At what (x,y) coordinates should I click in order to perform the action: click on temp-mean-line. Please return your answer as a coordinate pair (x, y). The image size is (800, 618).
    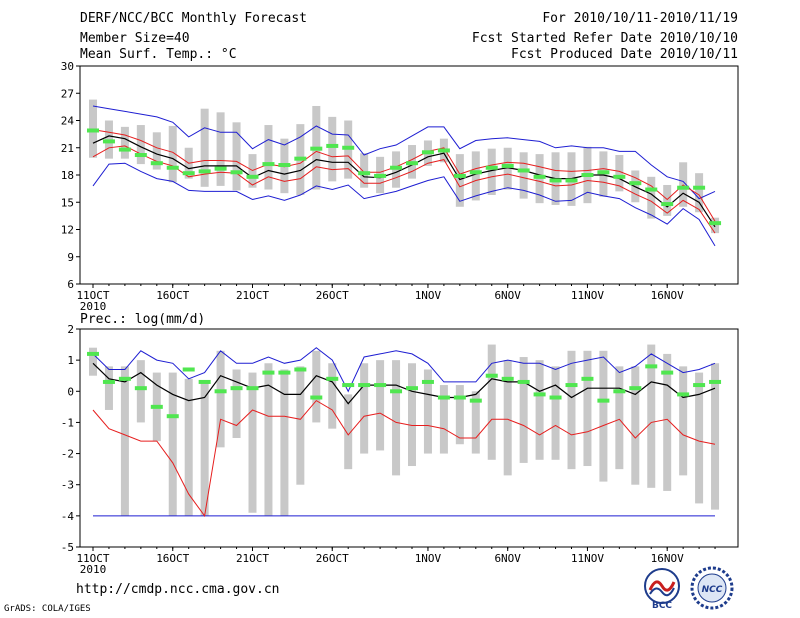
    Looking at the image, I should click on (404, 181).